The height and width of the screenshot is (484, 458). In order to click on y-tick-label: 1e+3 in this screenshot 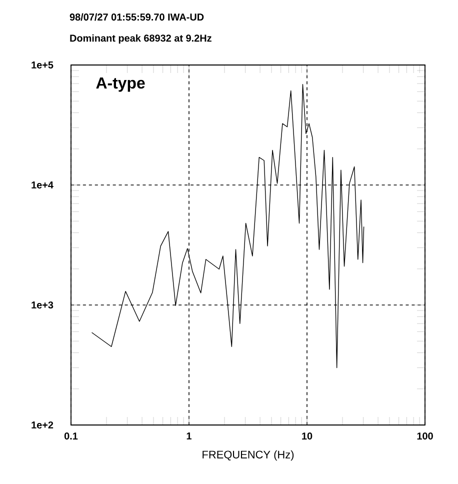, I will do `click(43, 305)`.